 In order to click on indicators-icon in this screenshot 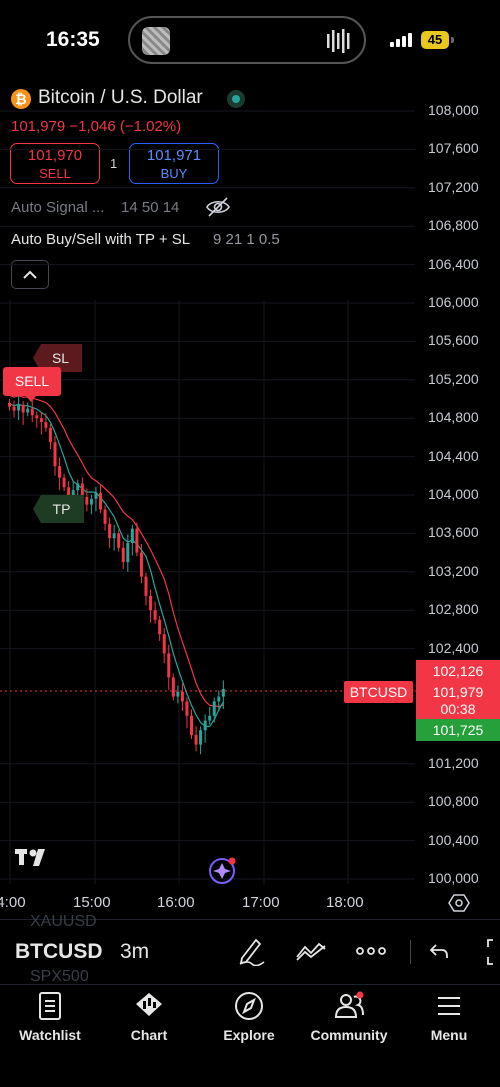, I will do `click(311, 951)`.